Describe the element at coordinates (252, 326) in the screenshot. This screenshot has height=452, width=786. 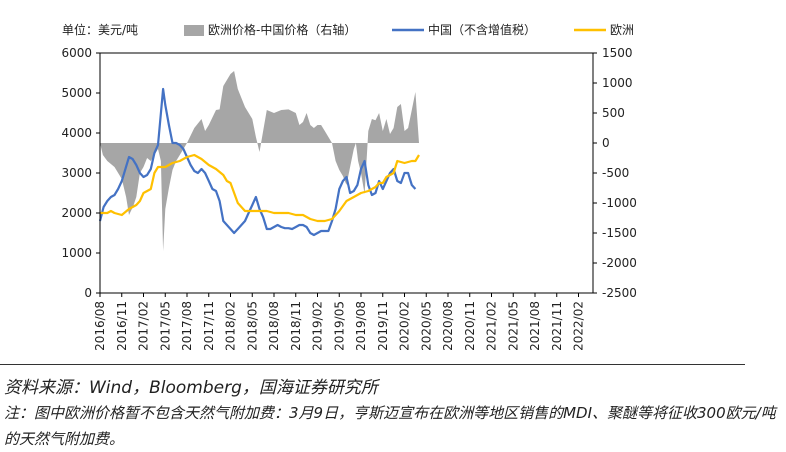
I see `x-axis-tick: 2018/05` at that location.